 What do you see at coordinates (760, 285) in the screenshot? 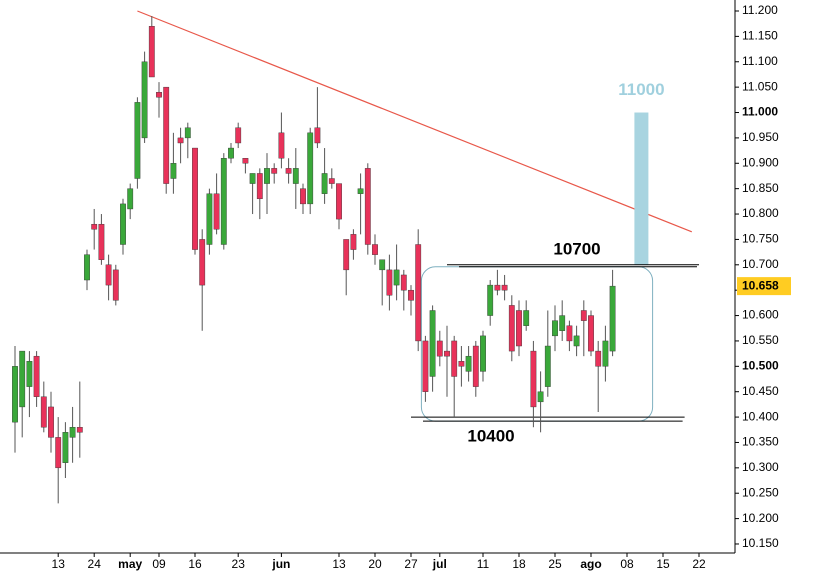
I see `last-price-label: 10.658` at bounding box center [760, 285].